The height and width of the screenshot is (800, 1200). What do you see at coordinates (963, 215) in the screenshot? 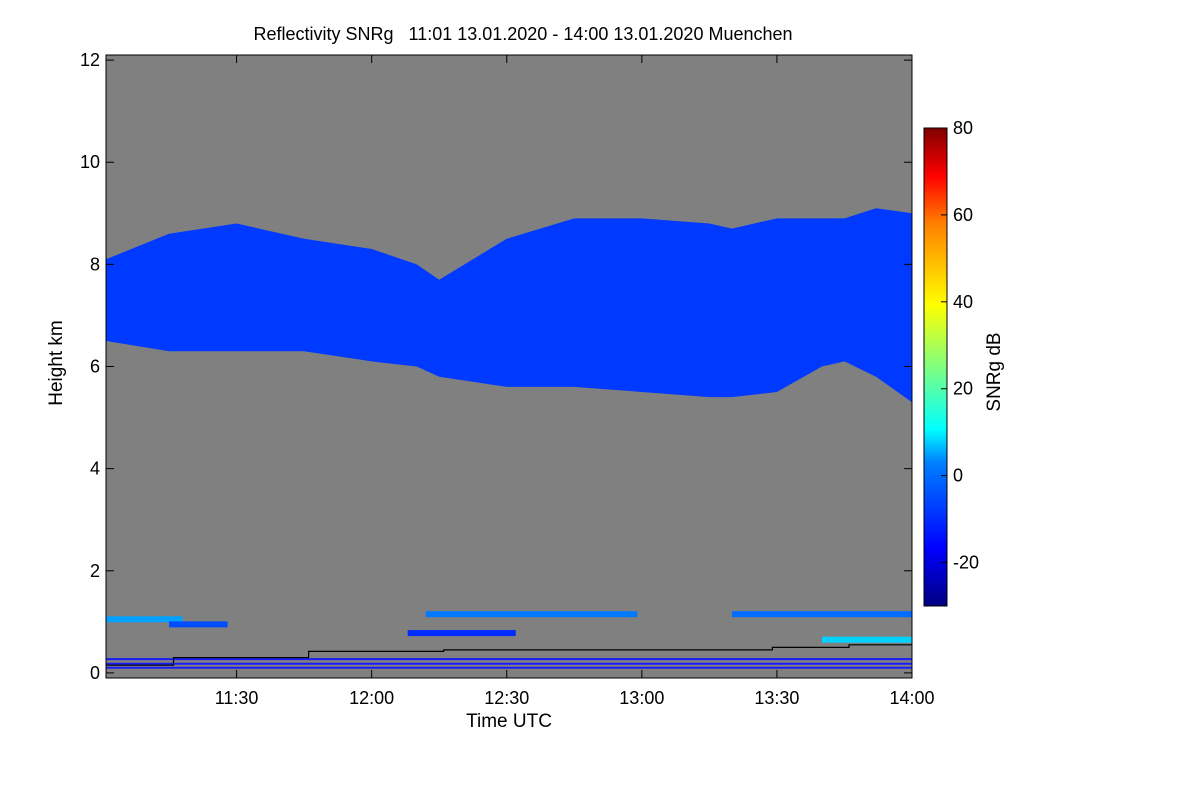
I see `colorbar-tick-label: 60` at bounding box center [963, 215].